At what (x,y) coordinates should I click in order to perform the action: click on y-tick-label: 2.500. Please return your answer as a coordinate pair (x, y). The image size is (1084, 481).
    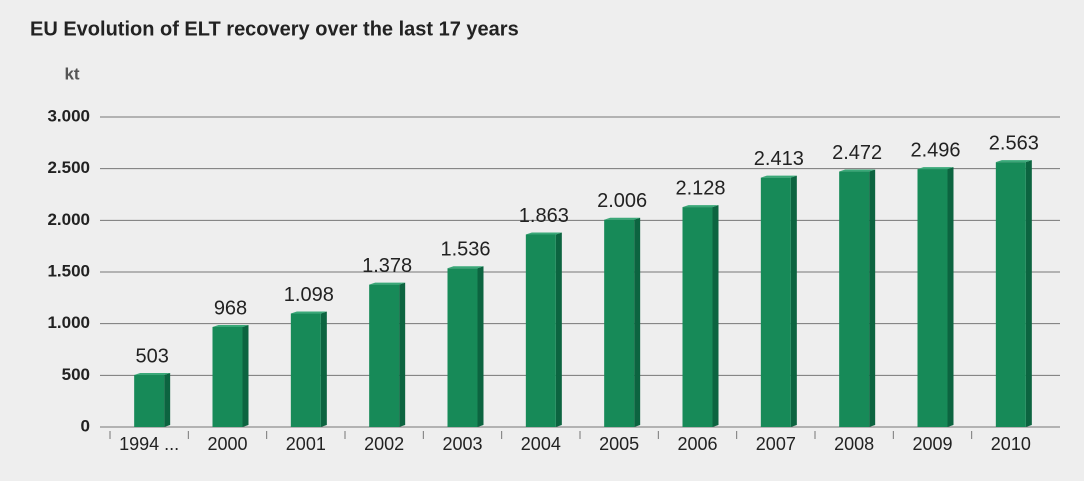
    Looking at the image, I should click on (68, 167).